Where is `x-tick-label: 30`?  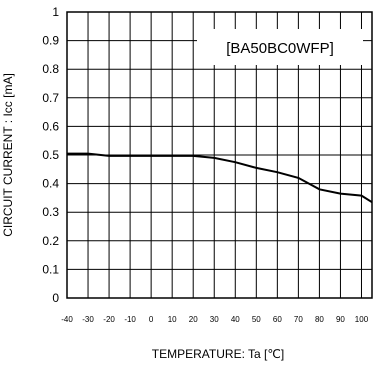 x-tick-label: 30 is located at coordinates (214, 319).